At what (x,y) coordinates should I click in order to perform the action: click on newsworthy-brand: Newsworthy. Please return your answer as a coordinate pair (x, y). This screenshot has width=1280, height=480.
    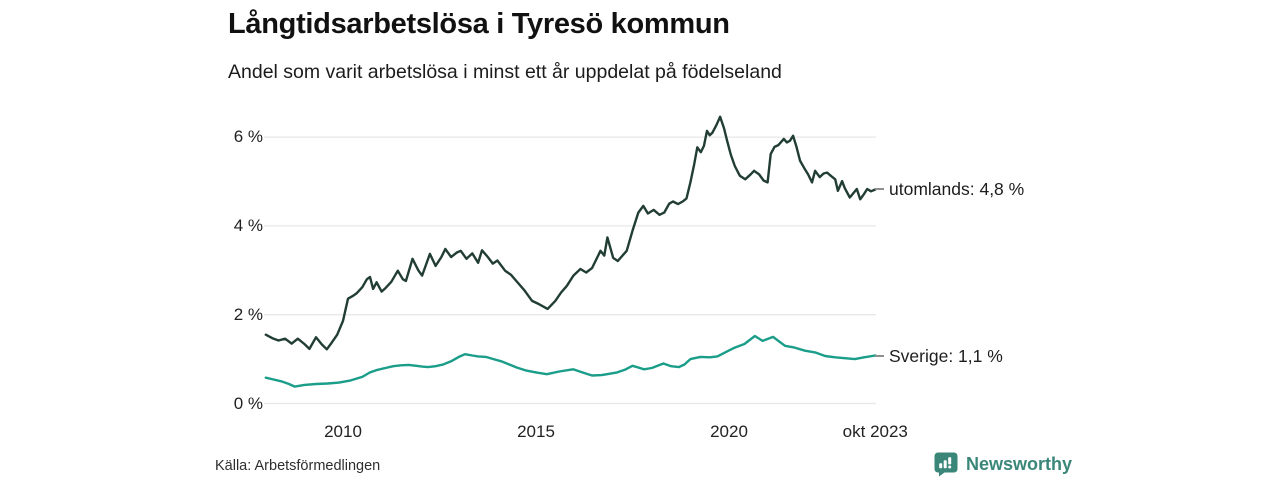
    Looking at the image, I should click on (1002, 464).